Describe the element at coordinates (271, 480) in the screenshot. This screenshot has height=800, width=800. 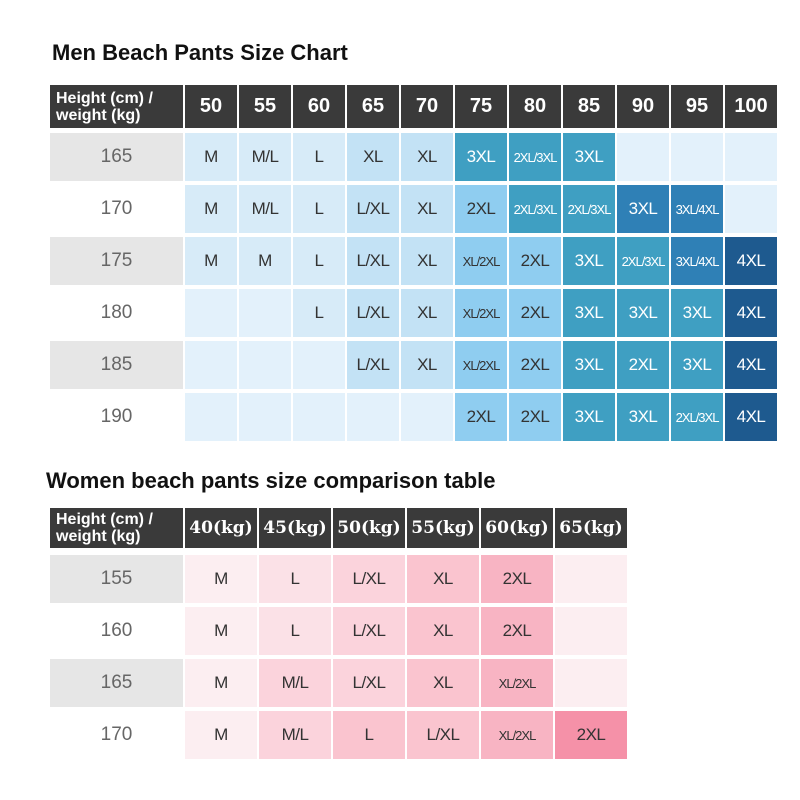
I see `women-title: Women beach pants size comparison table` at that location.